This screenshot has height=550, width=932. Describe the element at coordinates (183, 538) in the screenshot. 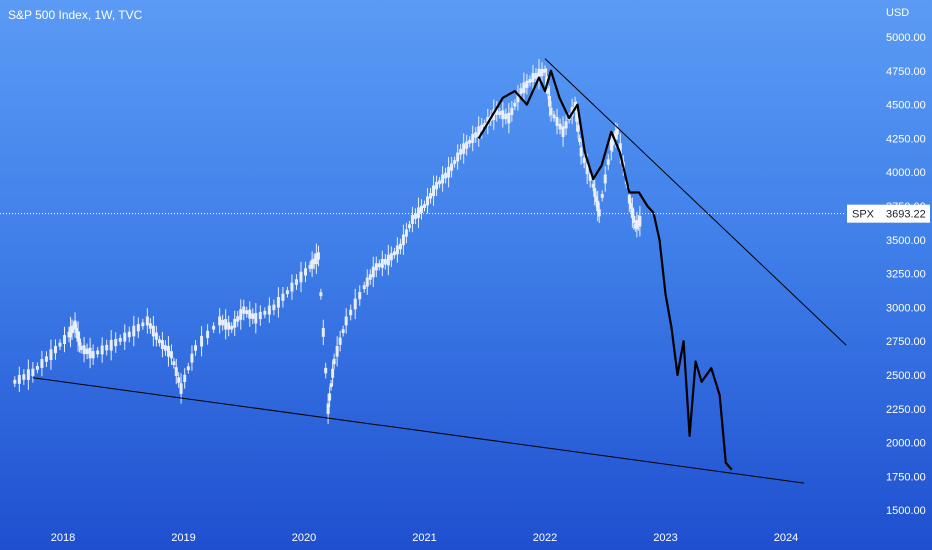

I see `time-tick-label: 2019` at that location.